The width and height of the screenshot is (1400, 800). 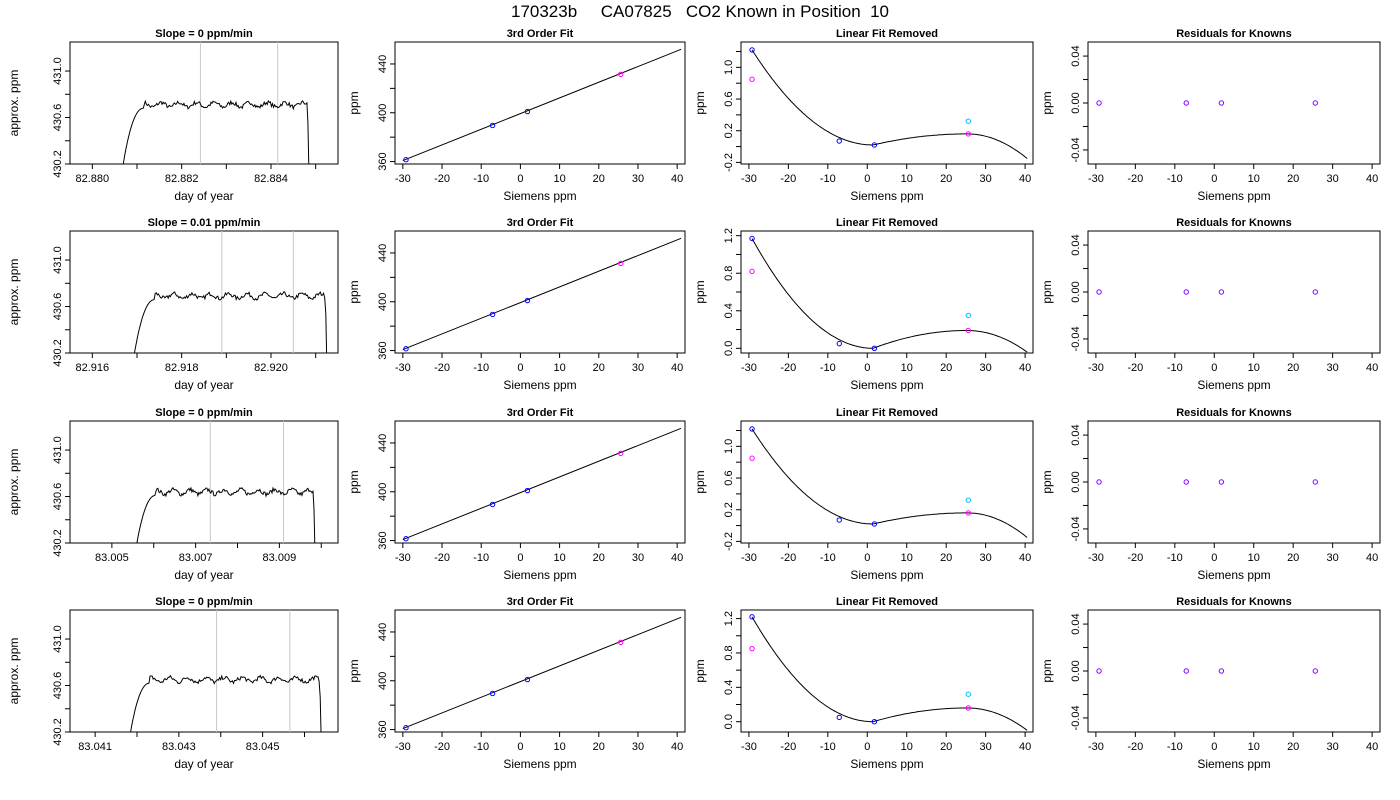 What do you see at coordinates (828, 558) in the screenshot?
I see `plot-r3c3-xtick-label: -10` at bounding box center [828, 558].